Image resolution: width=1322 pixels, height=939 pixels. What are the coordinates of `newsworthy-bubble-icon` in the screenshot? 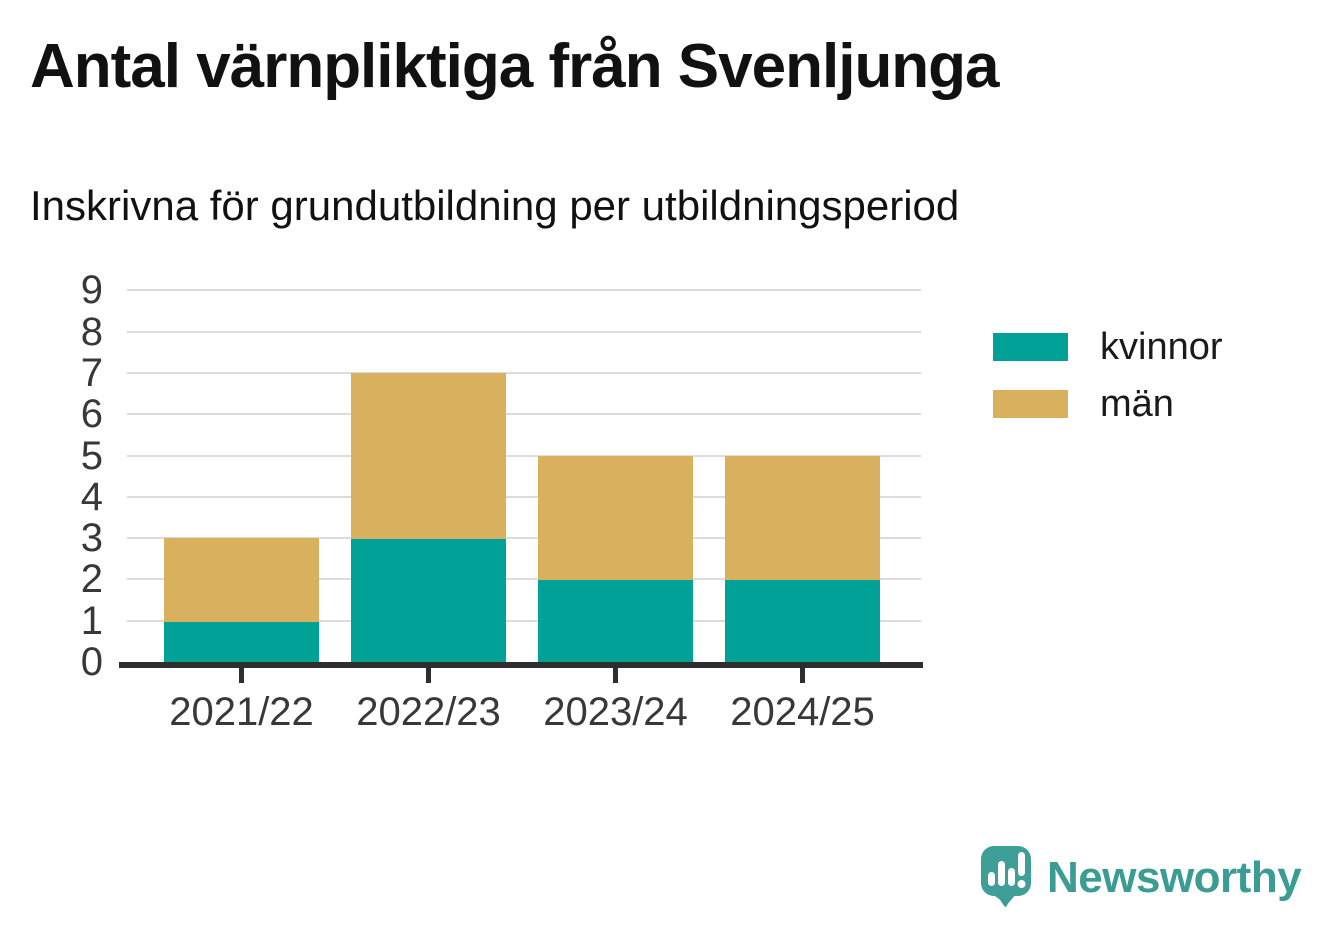 It's located at (1006, 876).